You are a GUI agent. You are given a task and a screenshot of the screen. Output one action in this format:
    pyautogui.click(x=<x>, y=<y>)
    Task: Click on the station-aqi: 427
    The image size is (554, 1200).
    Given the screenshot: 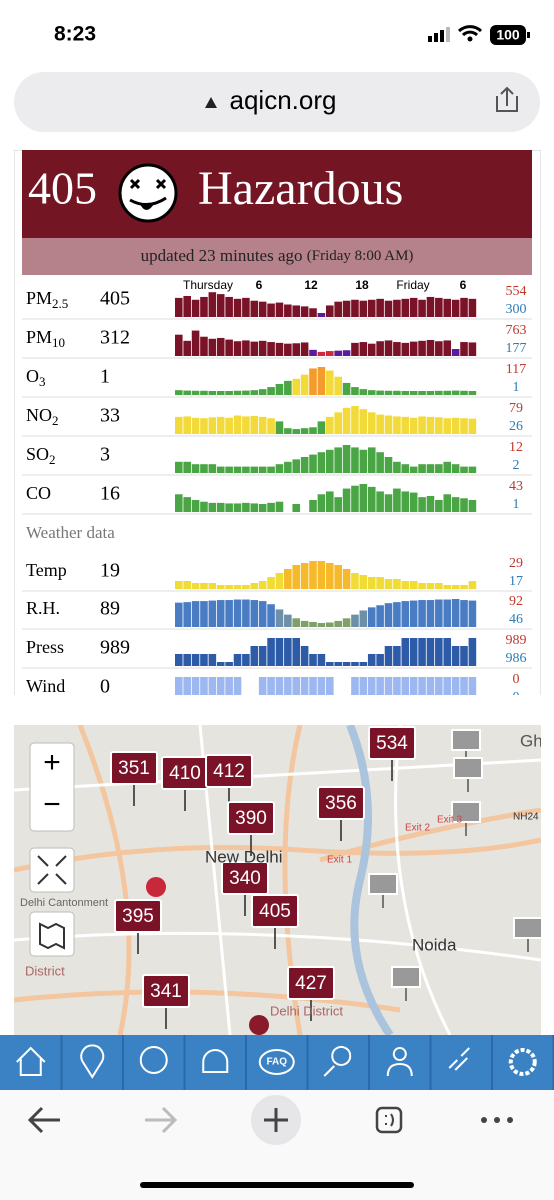 What is the action you would take?
    pyautogui.click(x=311, y=983)
    